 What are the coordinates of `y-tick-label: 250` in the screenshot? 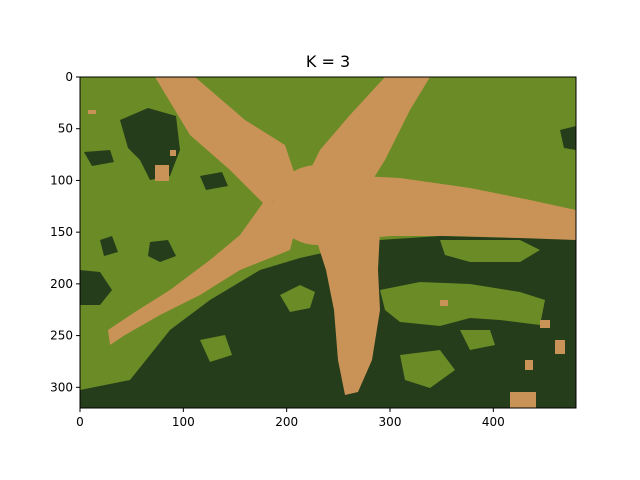 It's located at (61, 336).